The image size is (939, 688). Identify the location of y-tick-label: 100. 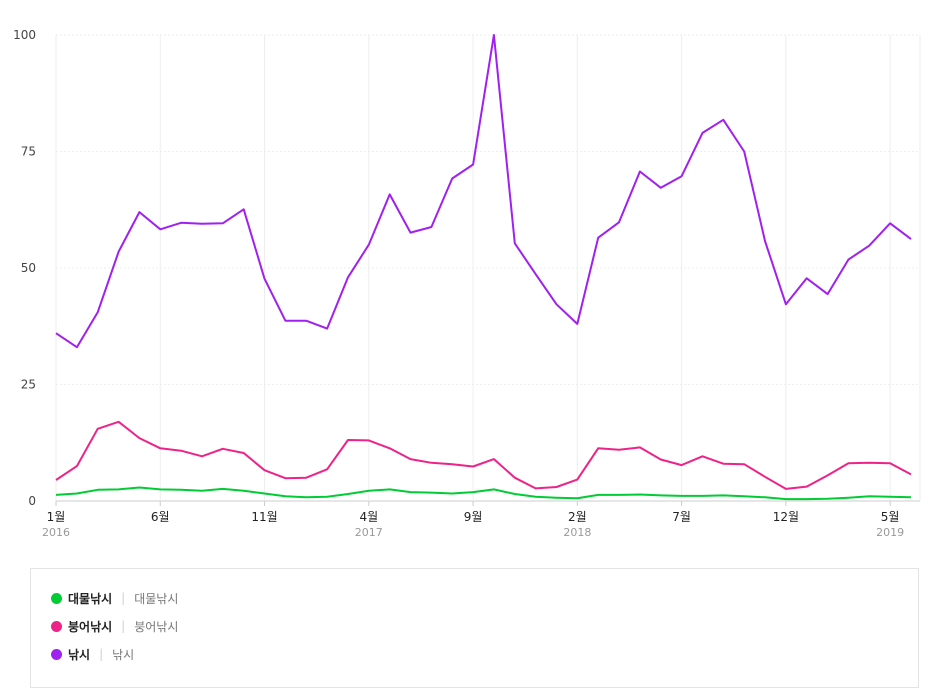
(24, 35).